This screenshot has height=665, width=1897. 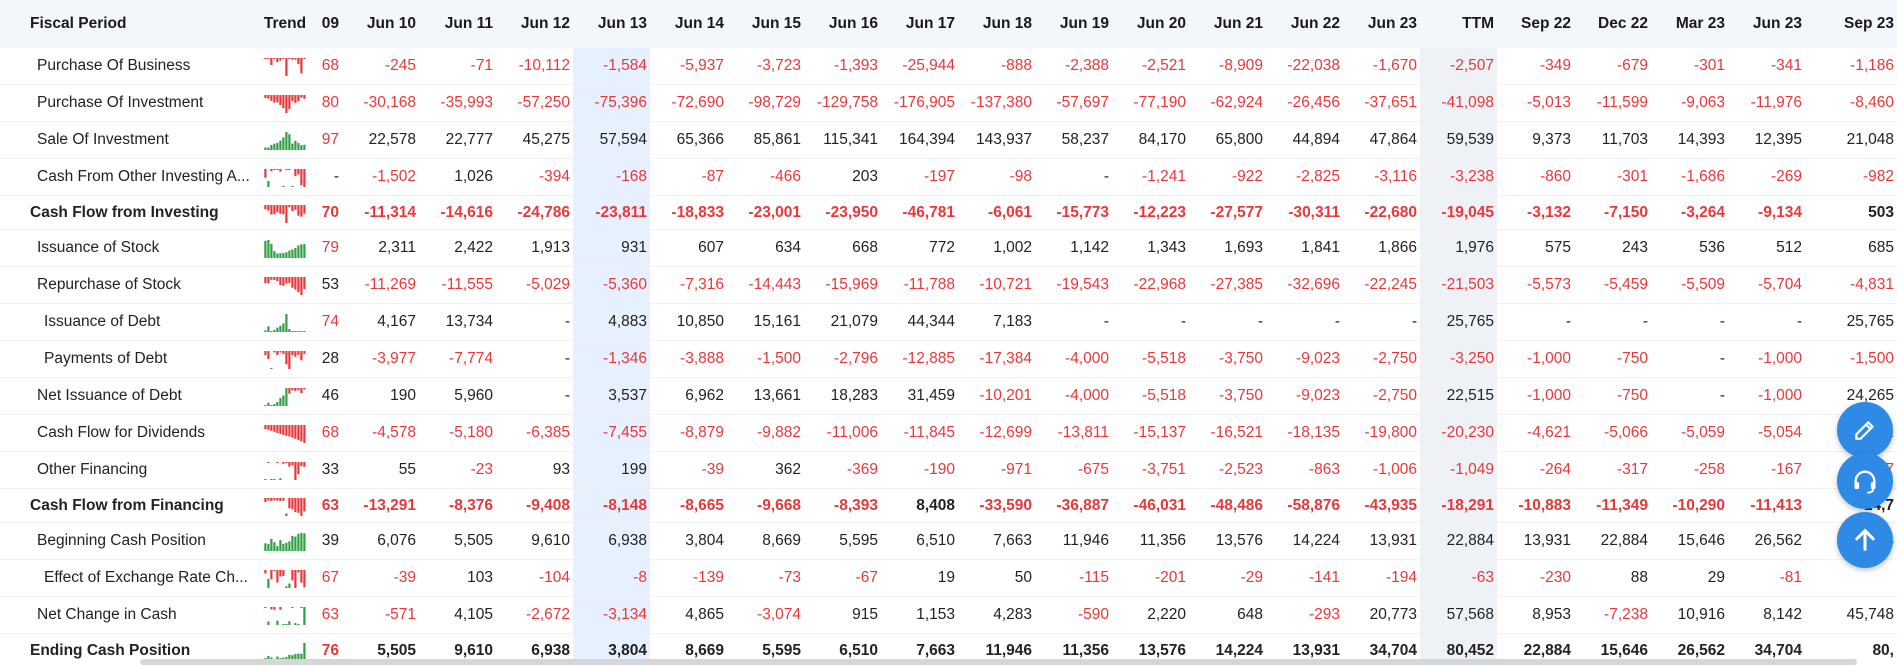 I want to click on period-header-16: Dec 22, so click(x=1612, y=24).